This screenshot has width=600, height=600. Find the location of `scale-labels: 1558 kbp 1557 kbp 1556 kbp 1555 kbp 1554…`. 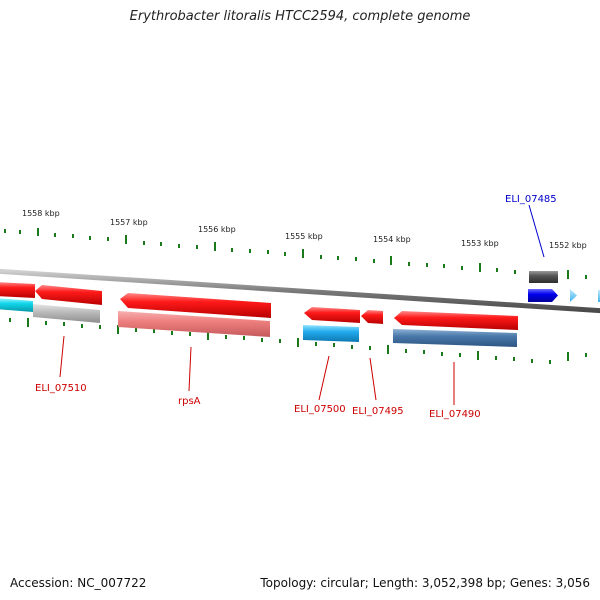

scale-labels: 1558 kbp 1557 kbp 1556 kbp 1555 kbp 1554… is located at coordinates (304, 229).